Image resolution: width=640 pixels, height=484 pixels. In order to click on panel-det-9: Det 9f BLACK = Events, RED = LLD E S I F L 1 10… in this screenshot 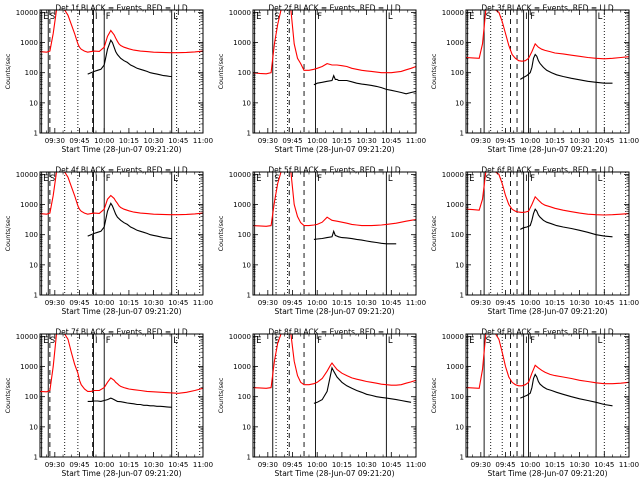, I will do `click(534, 403)`.